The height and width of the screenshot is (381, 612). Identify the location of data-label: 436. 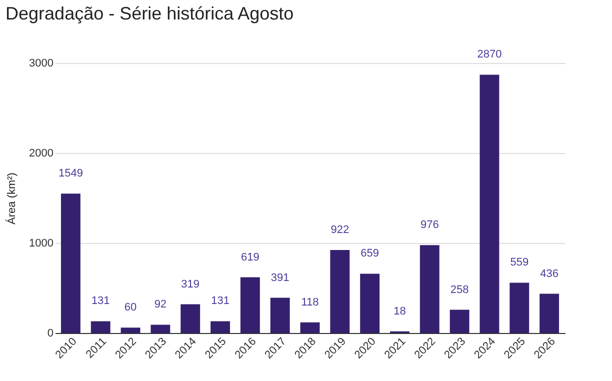
(549, 274).